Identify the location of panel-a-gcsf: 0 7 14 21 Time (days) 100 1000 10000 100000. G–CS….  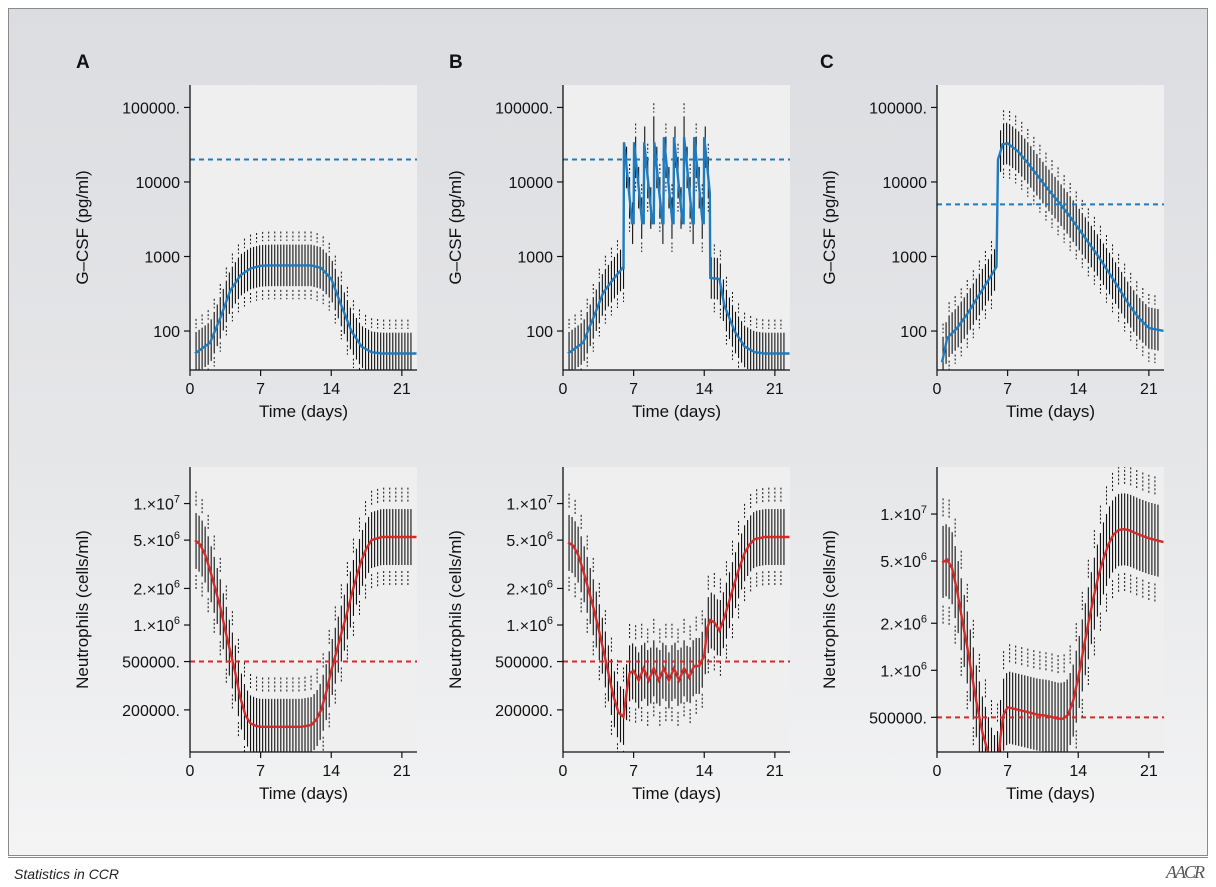
(245, 253).